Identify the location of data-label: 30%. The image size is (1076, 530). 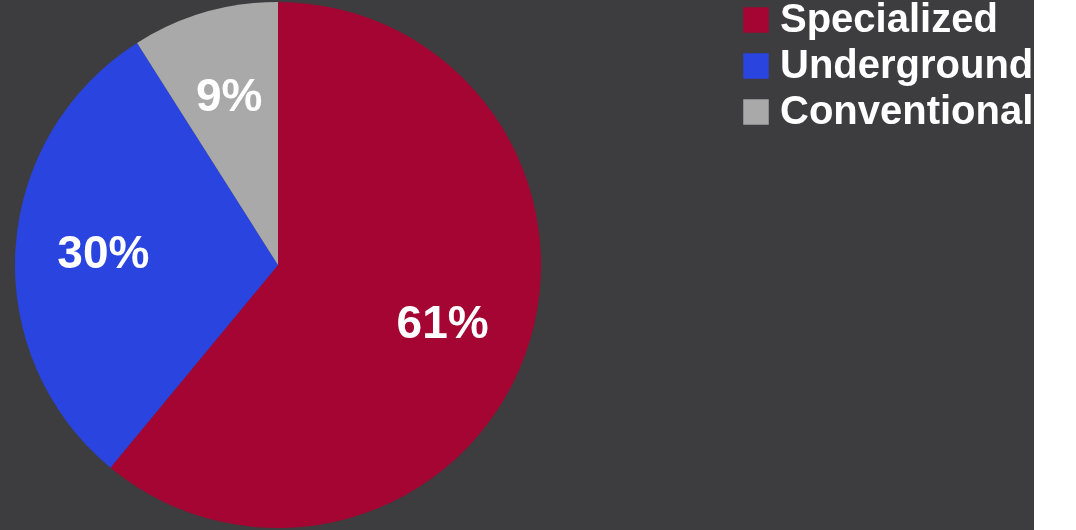
(103, 252).